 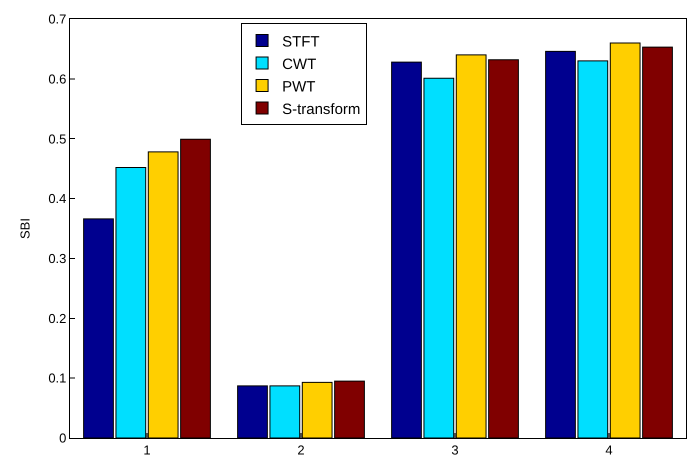 What do you see at coordinates (62, 438) in the screenshot?
I see `y-tick-label: 0` at bounding box center [62, 438].